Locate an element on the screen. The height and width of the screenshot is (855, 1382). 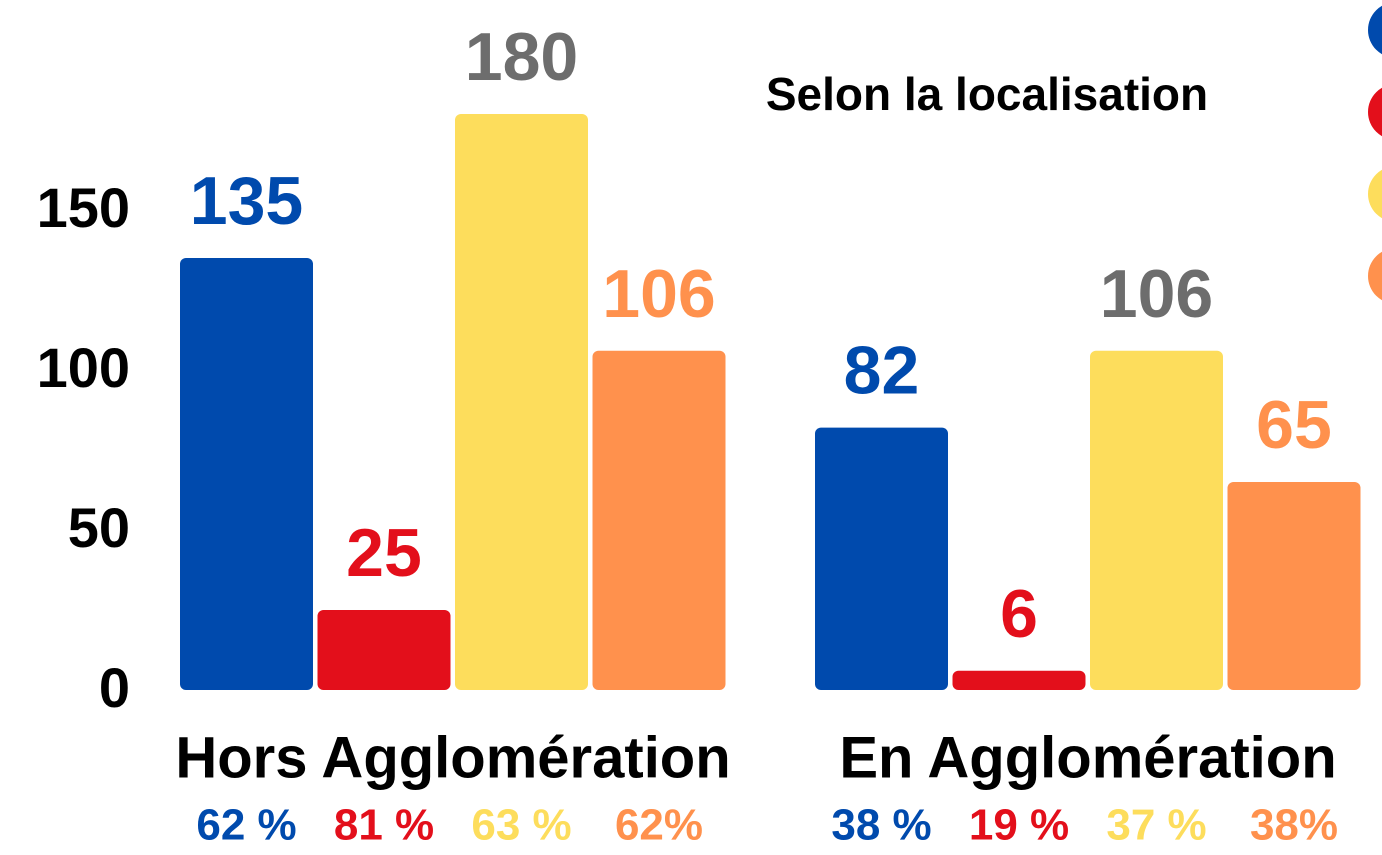
data-label: 82 is located at coordinates (882, 371).